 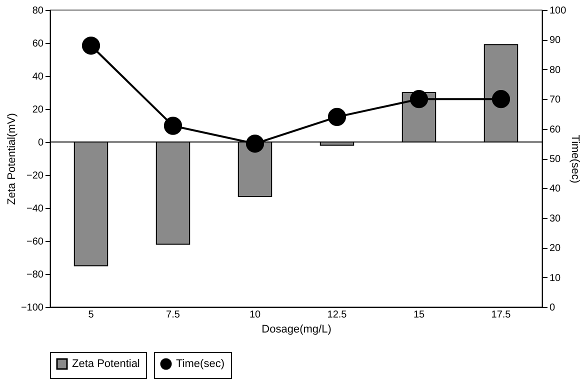 What do you see at coordinates (297, 330) in the screenshot?
I see `x-axis-title: Dosage(mg/L)` at bounding box center [297, 330].